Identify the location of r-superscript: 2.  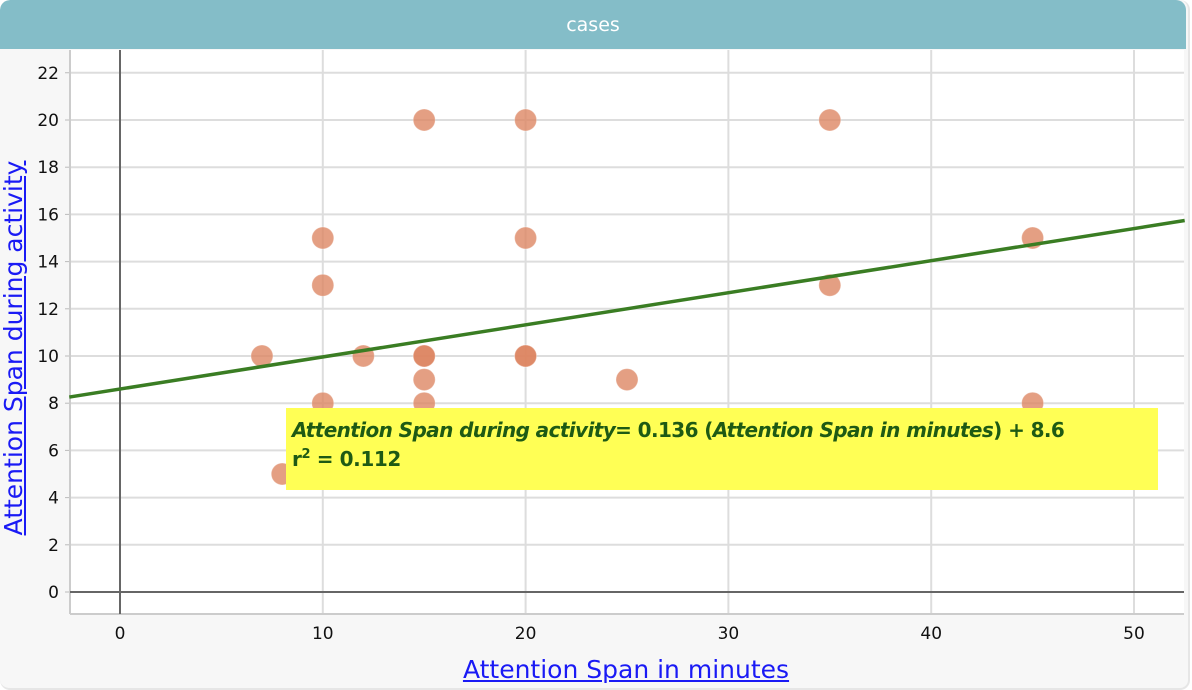
(306, 454).